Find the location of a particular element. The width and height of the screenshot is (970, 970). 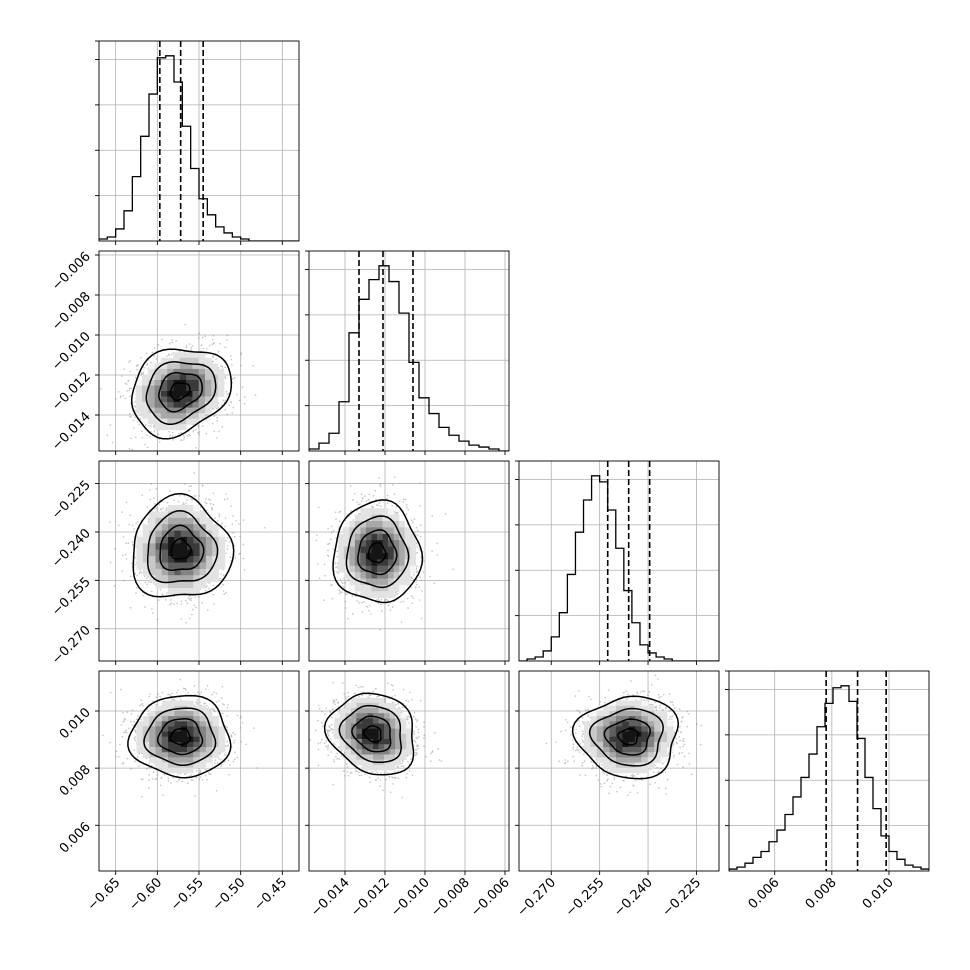

density-content is located at coordinates (409, 771).